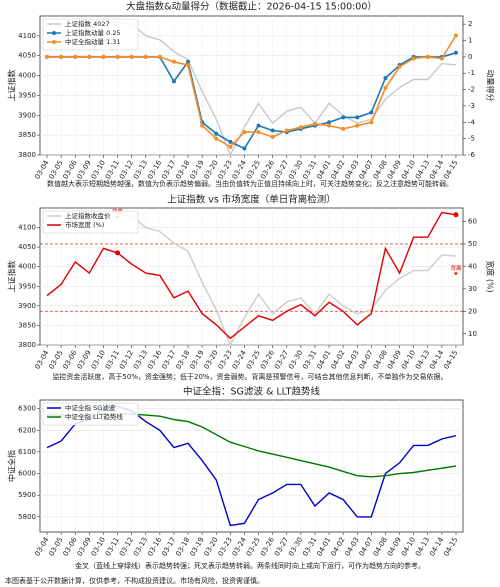  What do you see at coordinates (90, 407) in the screenshot?
I see `legend-label: 中证全指 SG滤波` at bounding box center [90, 407].